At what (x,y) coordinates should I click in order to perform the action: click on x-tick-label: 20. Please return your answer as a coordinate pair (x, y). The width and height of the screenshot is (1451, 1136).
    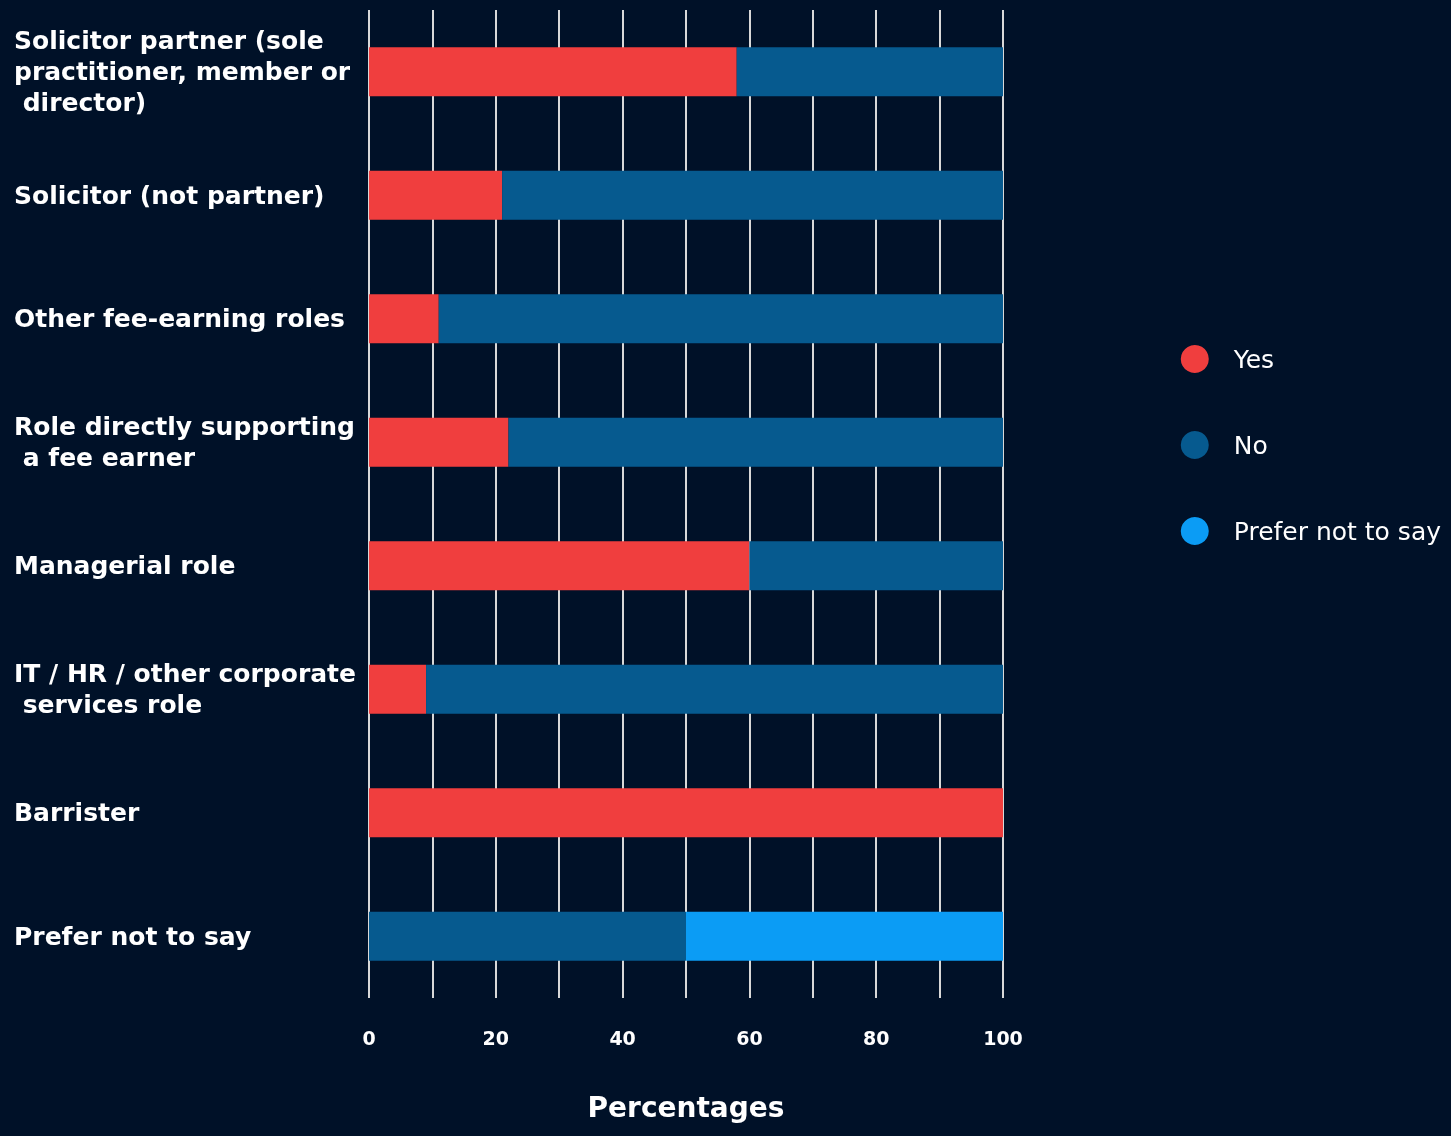
    Looking at the image, I should click on (496, 1037).